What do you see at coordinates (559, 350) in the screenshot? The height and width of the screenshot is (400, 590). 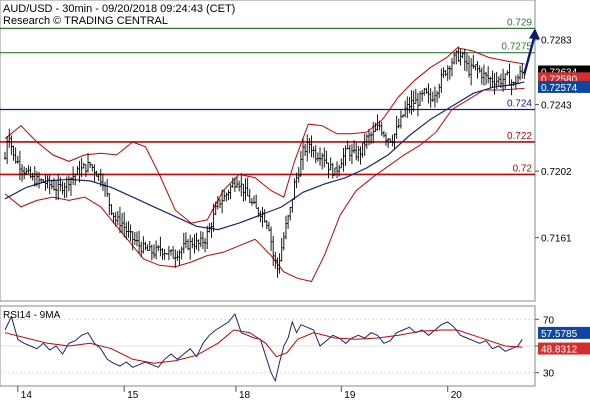 I see `rsi-ma-badge: 48.8312` at bounding box center [559, 350].